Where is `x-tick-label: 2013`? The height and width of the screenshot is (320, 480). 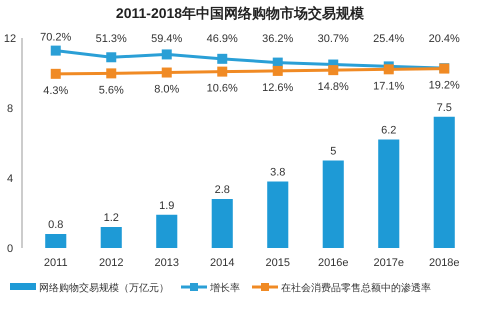
x-tick-label: 2013 is located at coordinates (166, 263).